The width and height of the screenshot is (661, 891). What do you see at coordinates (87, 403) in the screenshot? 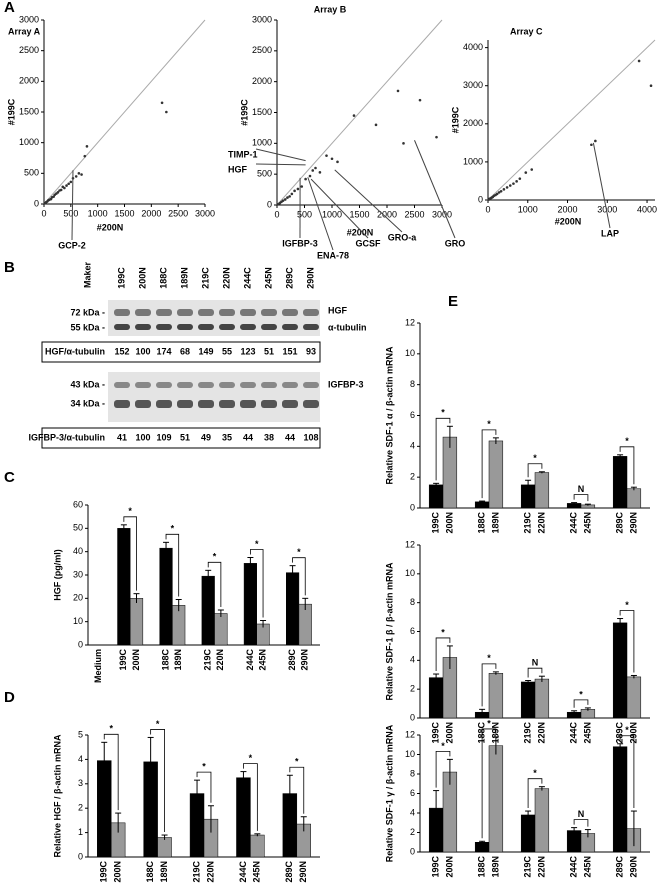
I see `marker-label: 34 kDa -` at bounding box center [87, 403].